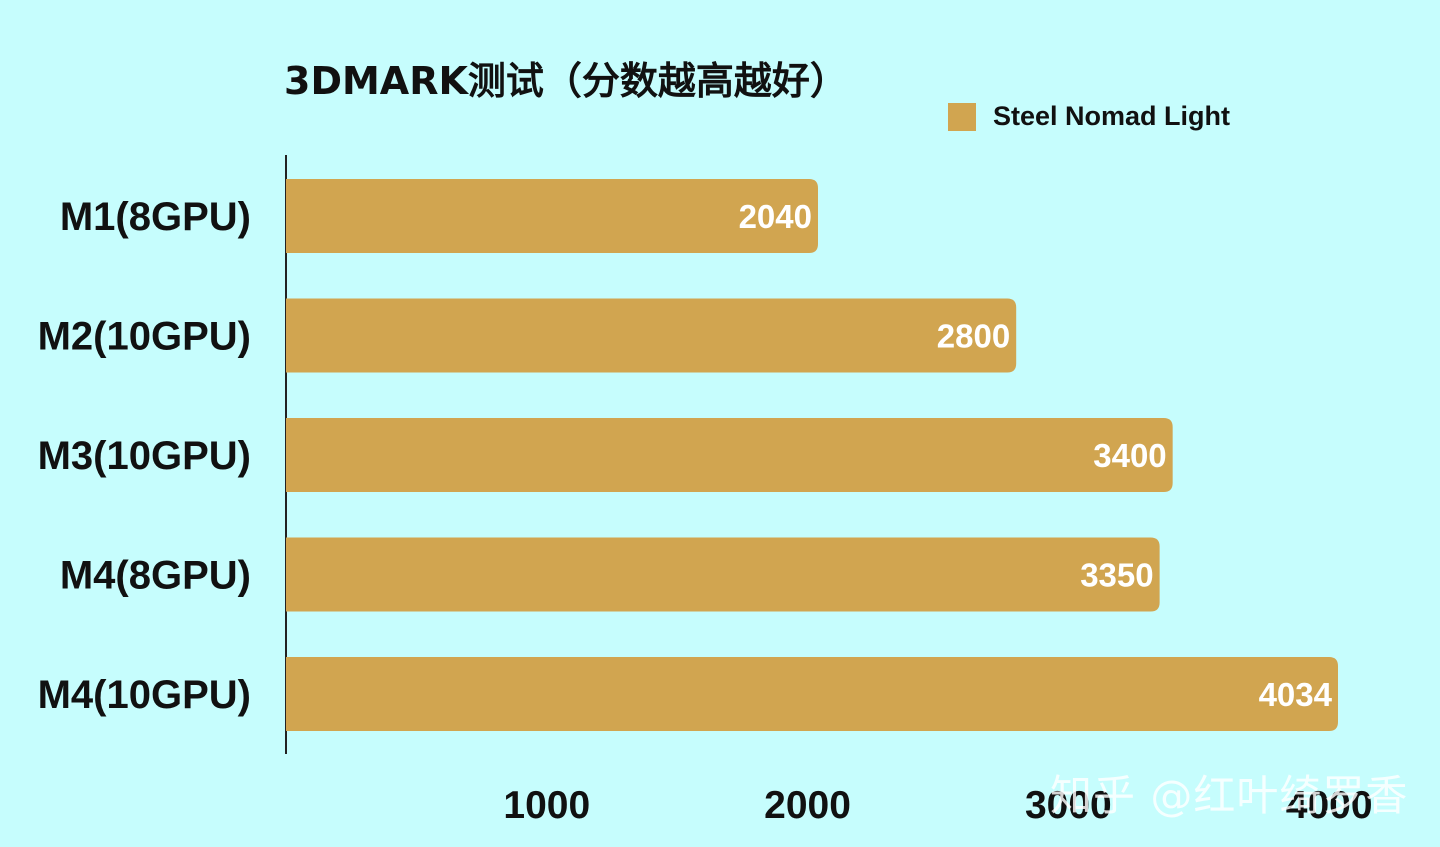 This screenshot has height=847, width=1440. Describe the element at coordinates (962, 116) in the screenshot. I see `legend-swatch` at that location.